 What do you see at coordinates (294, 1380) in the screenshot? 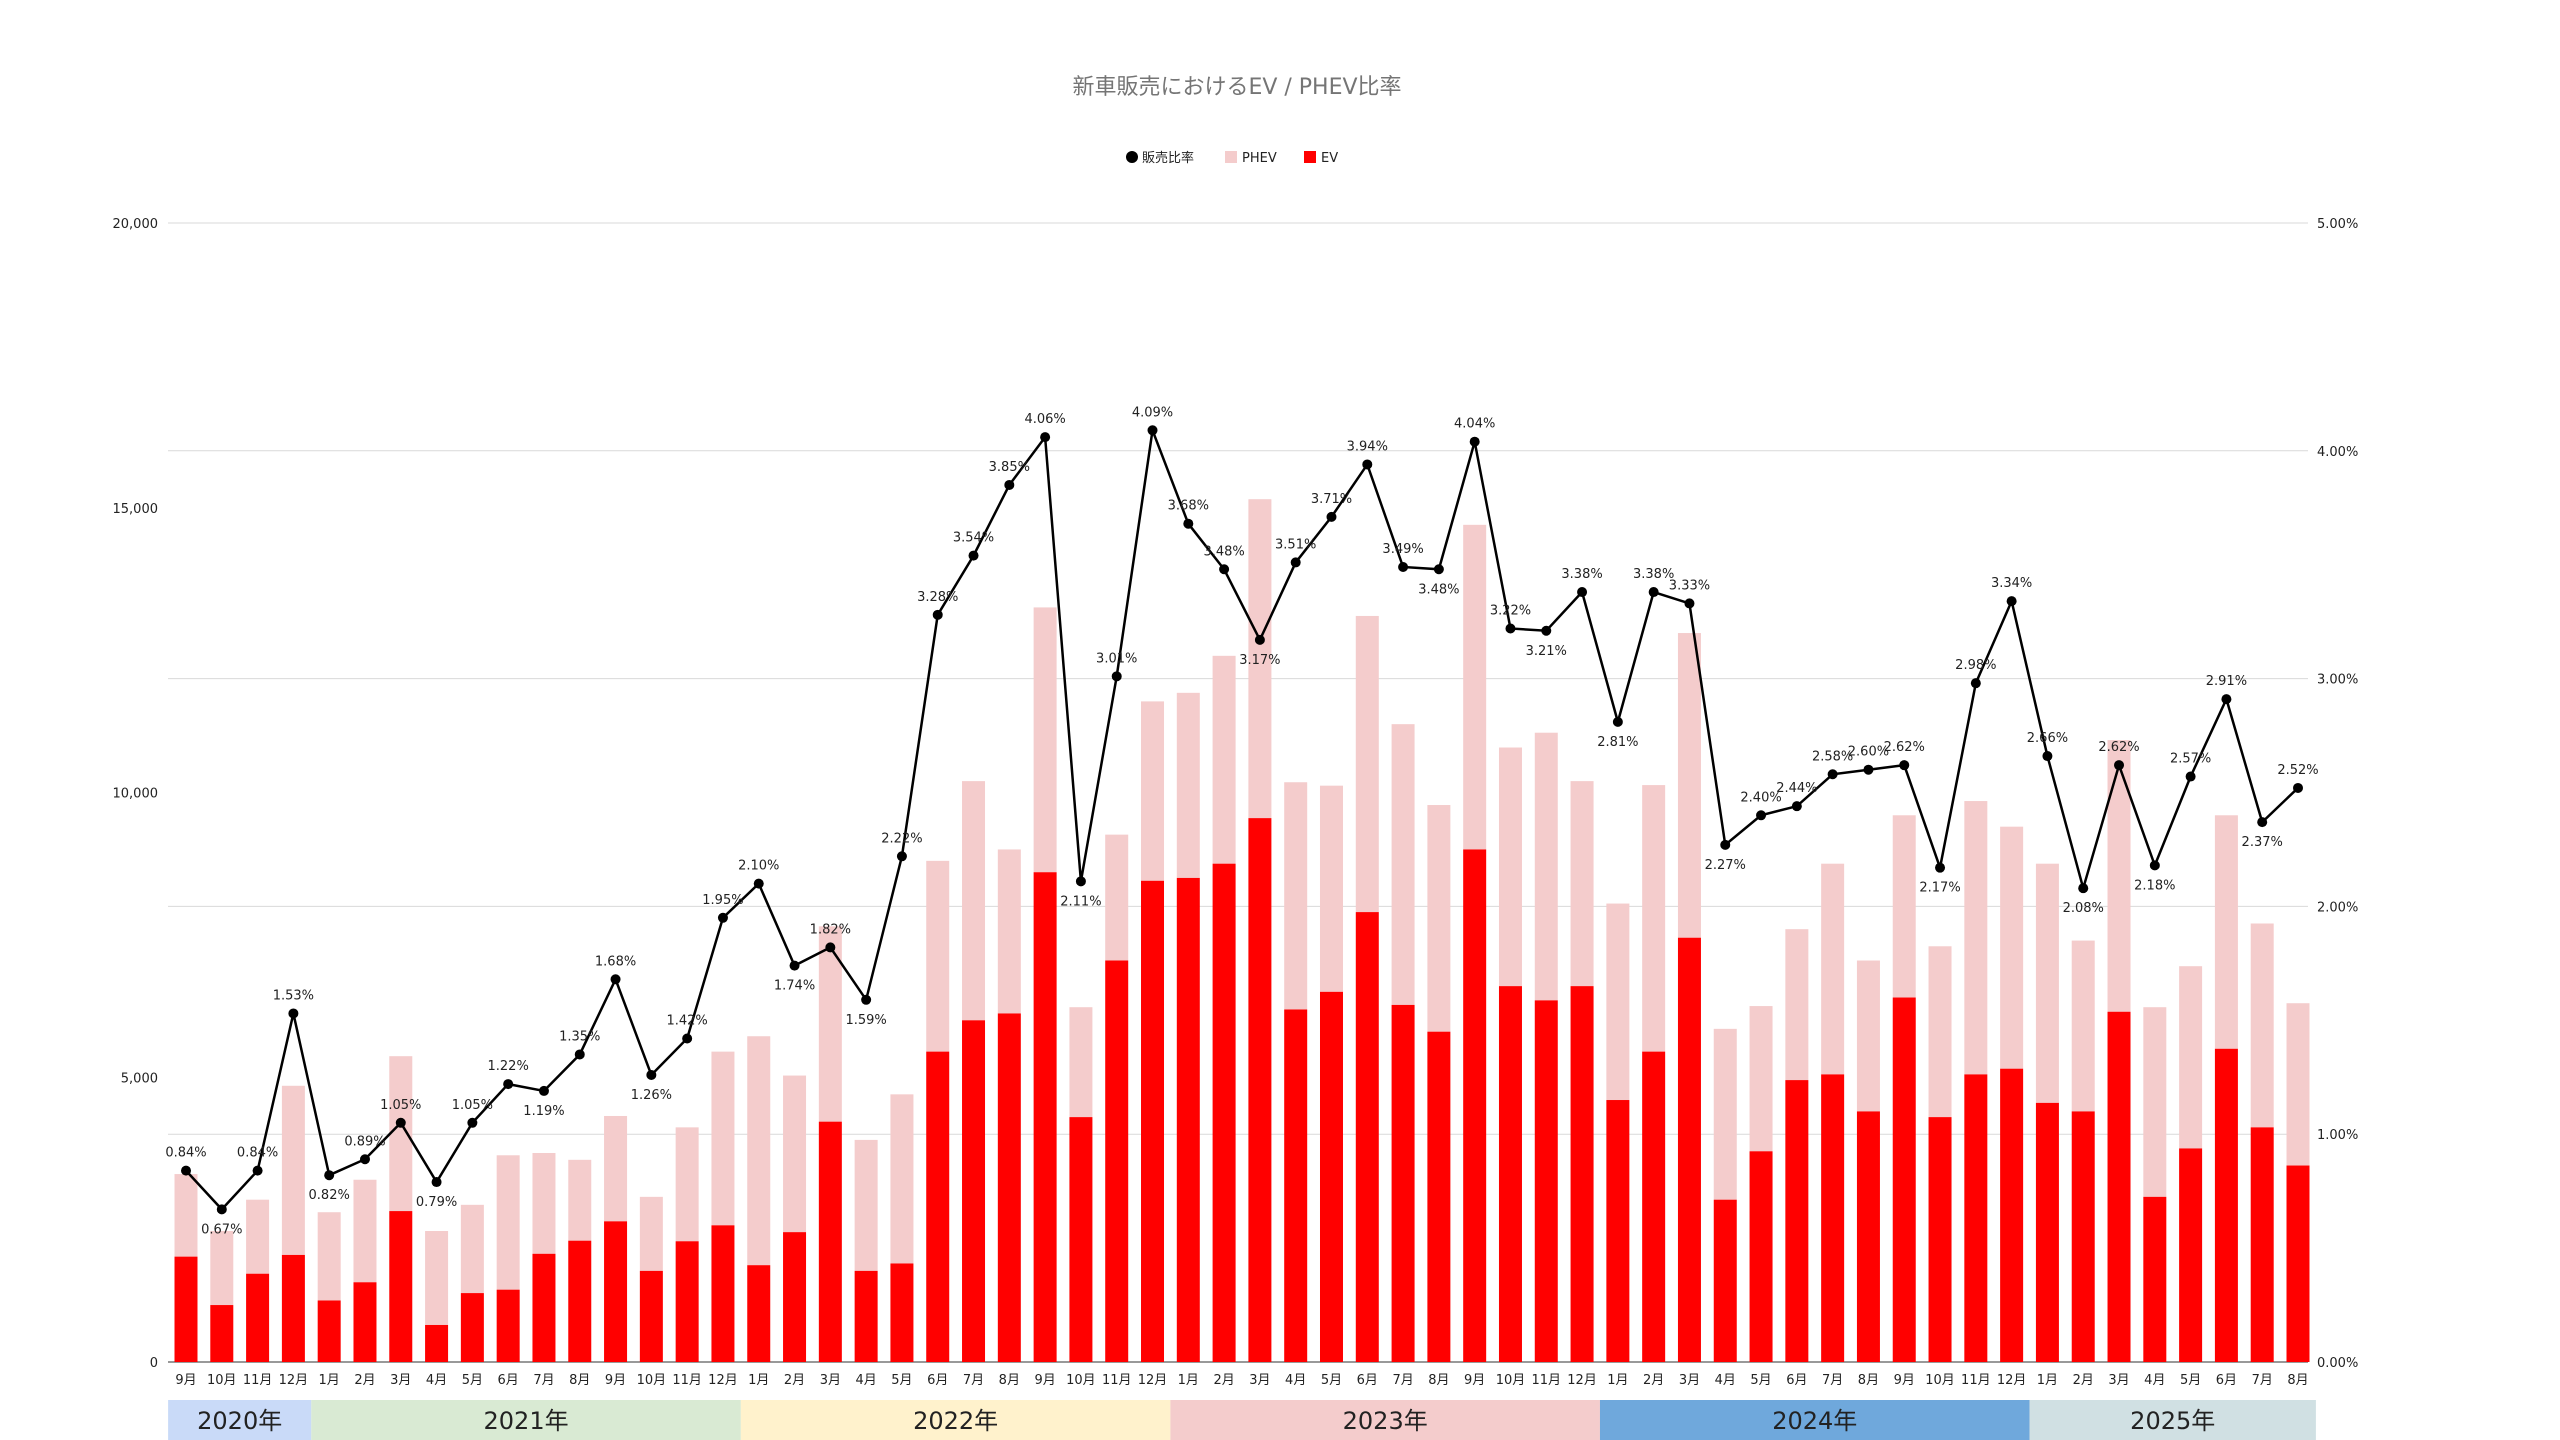
I see `x-tick-label: 12月` at bounding box center [294, 1380].